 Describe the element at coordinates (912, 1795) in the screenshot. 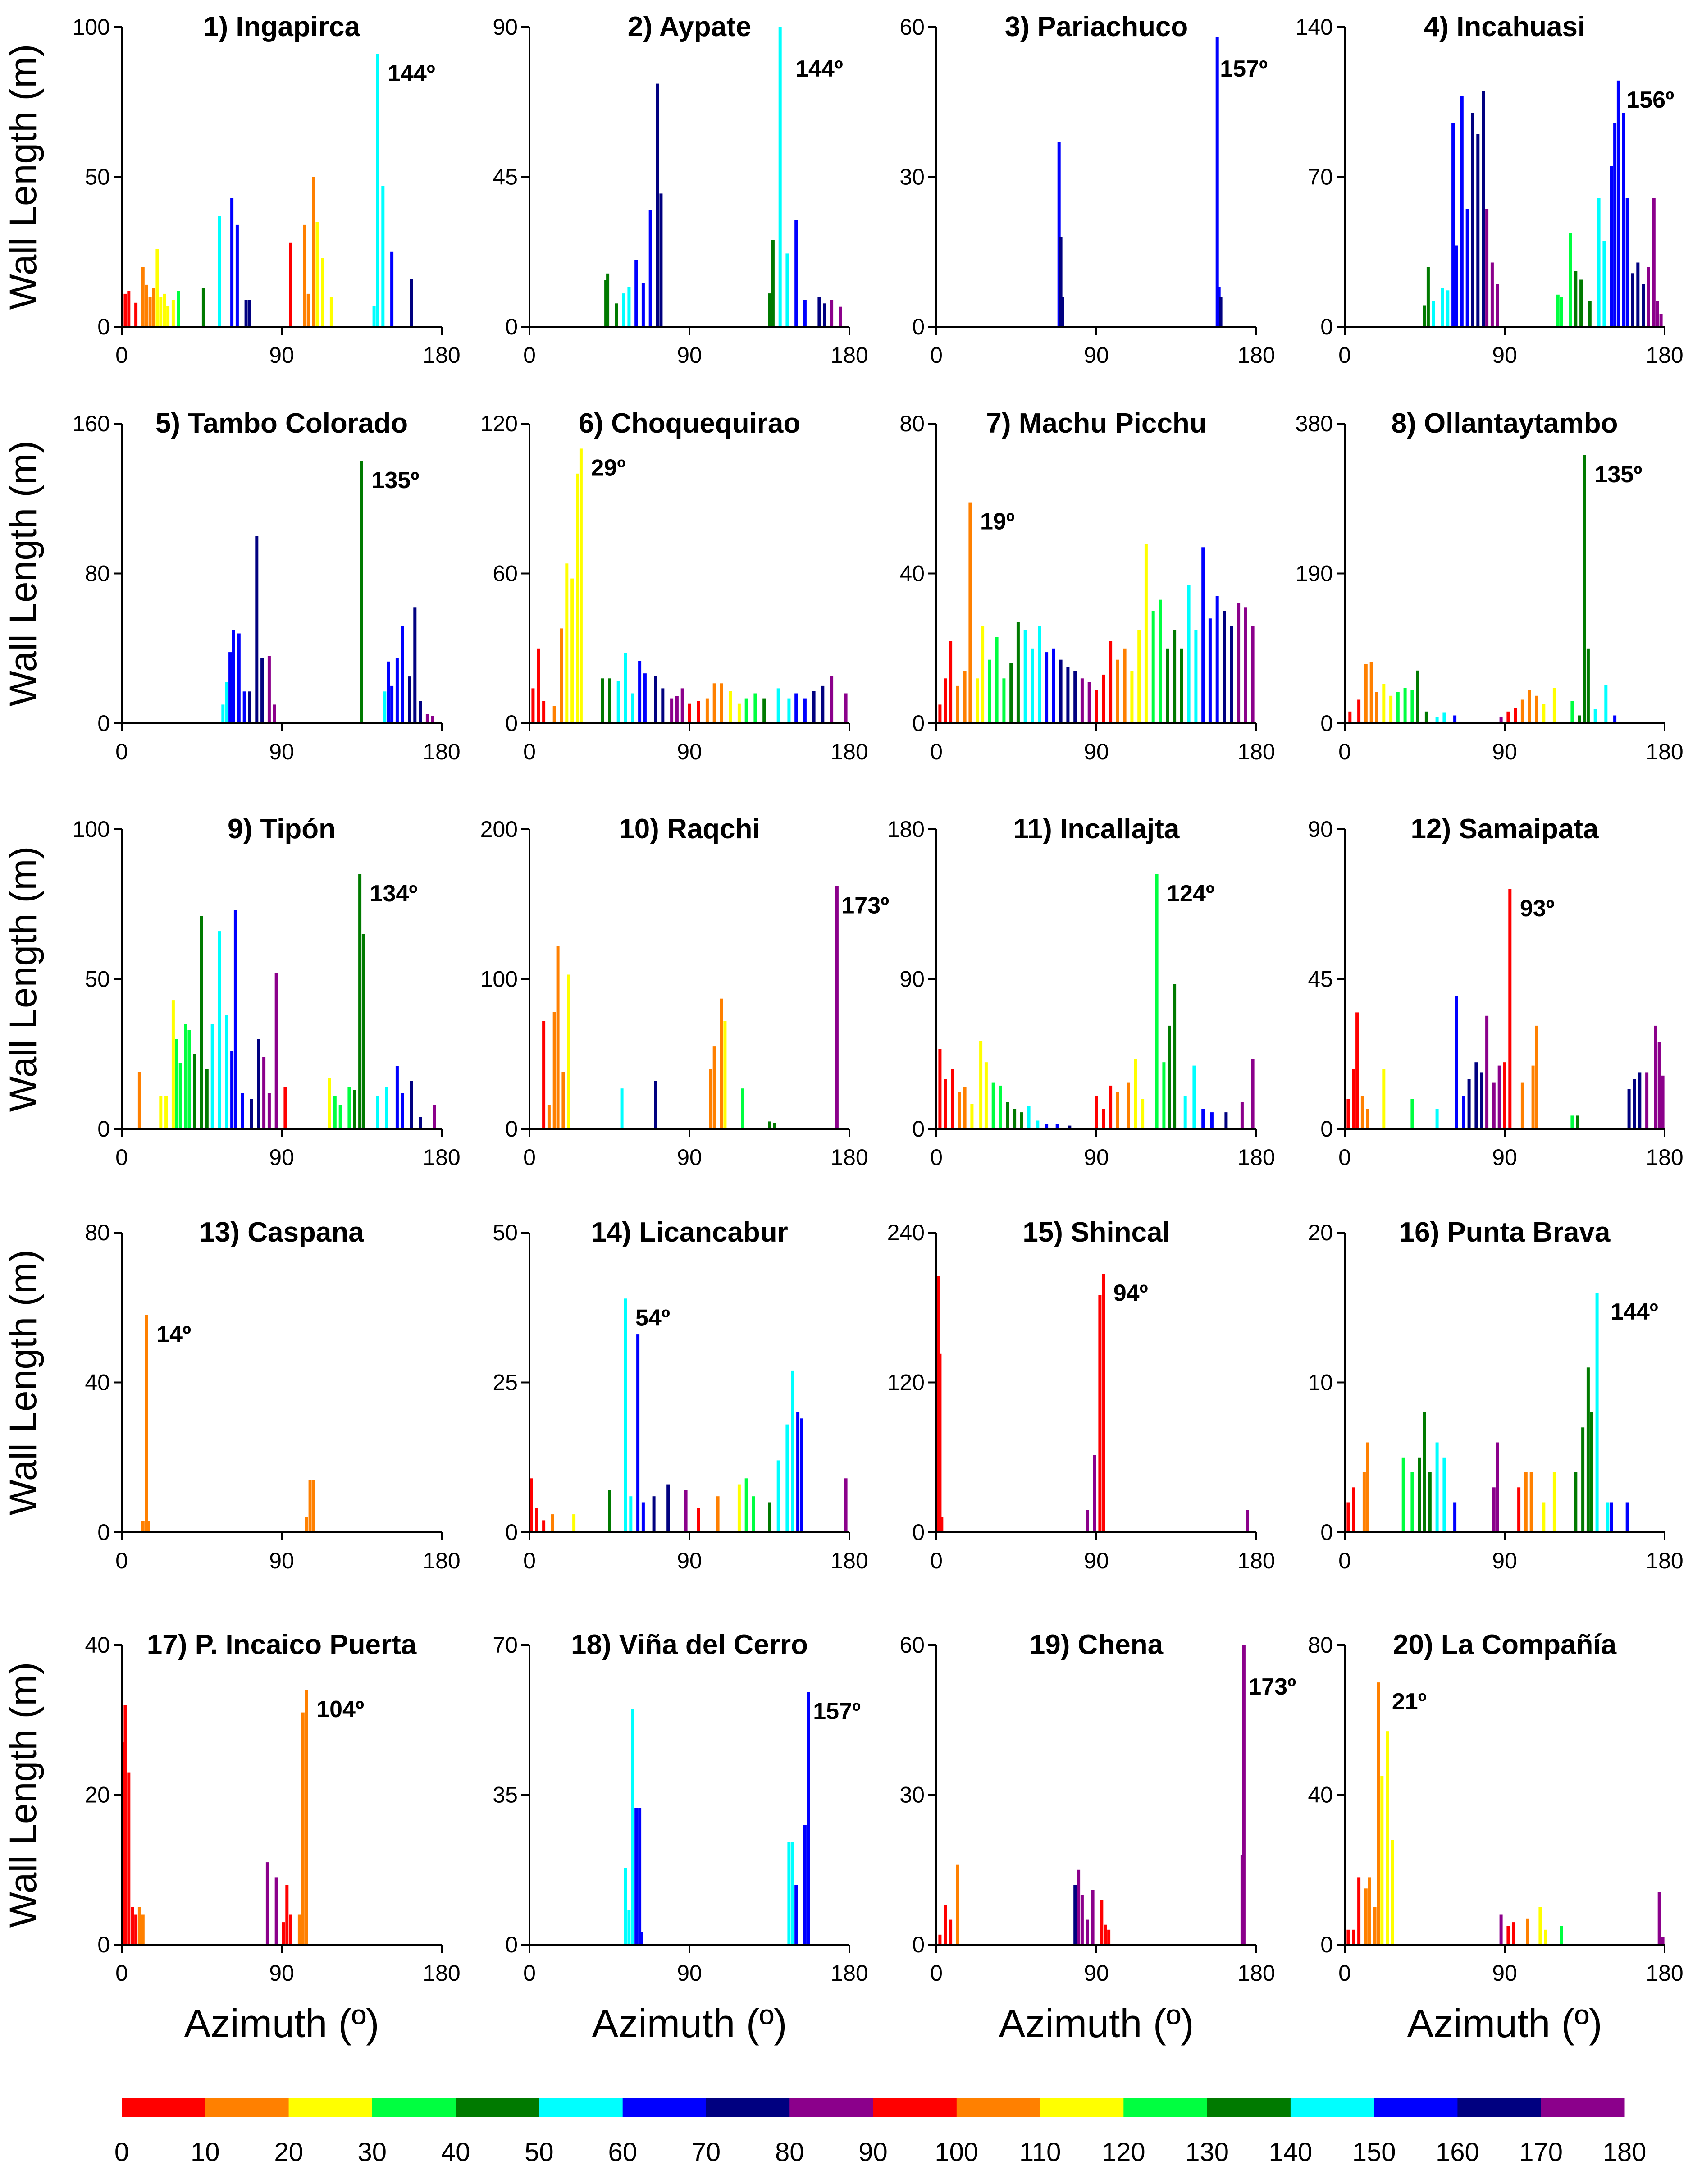

I see `y-tick-label: 30` at that location.